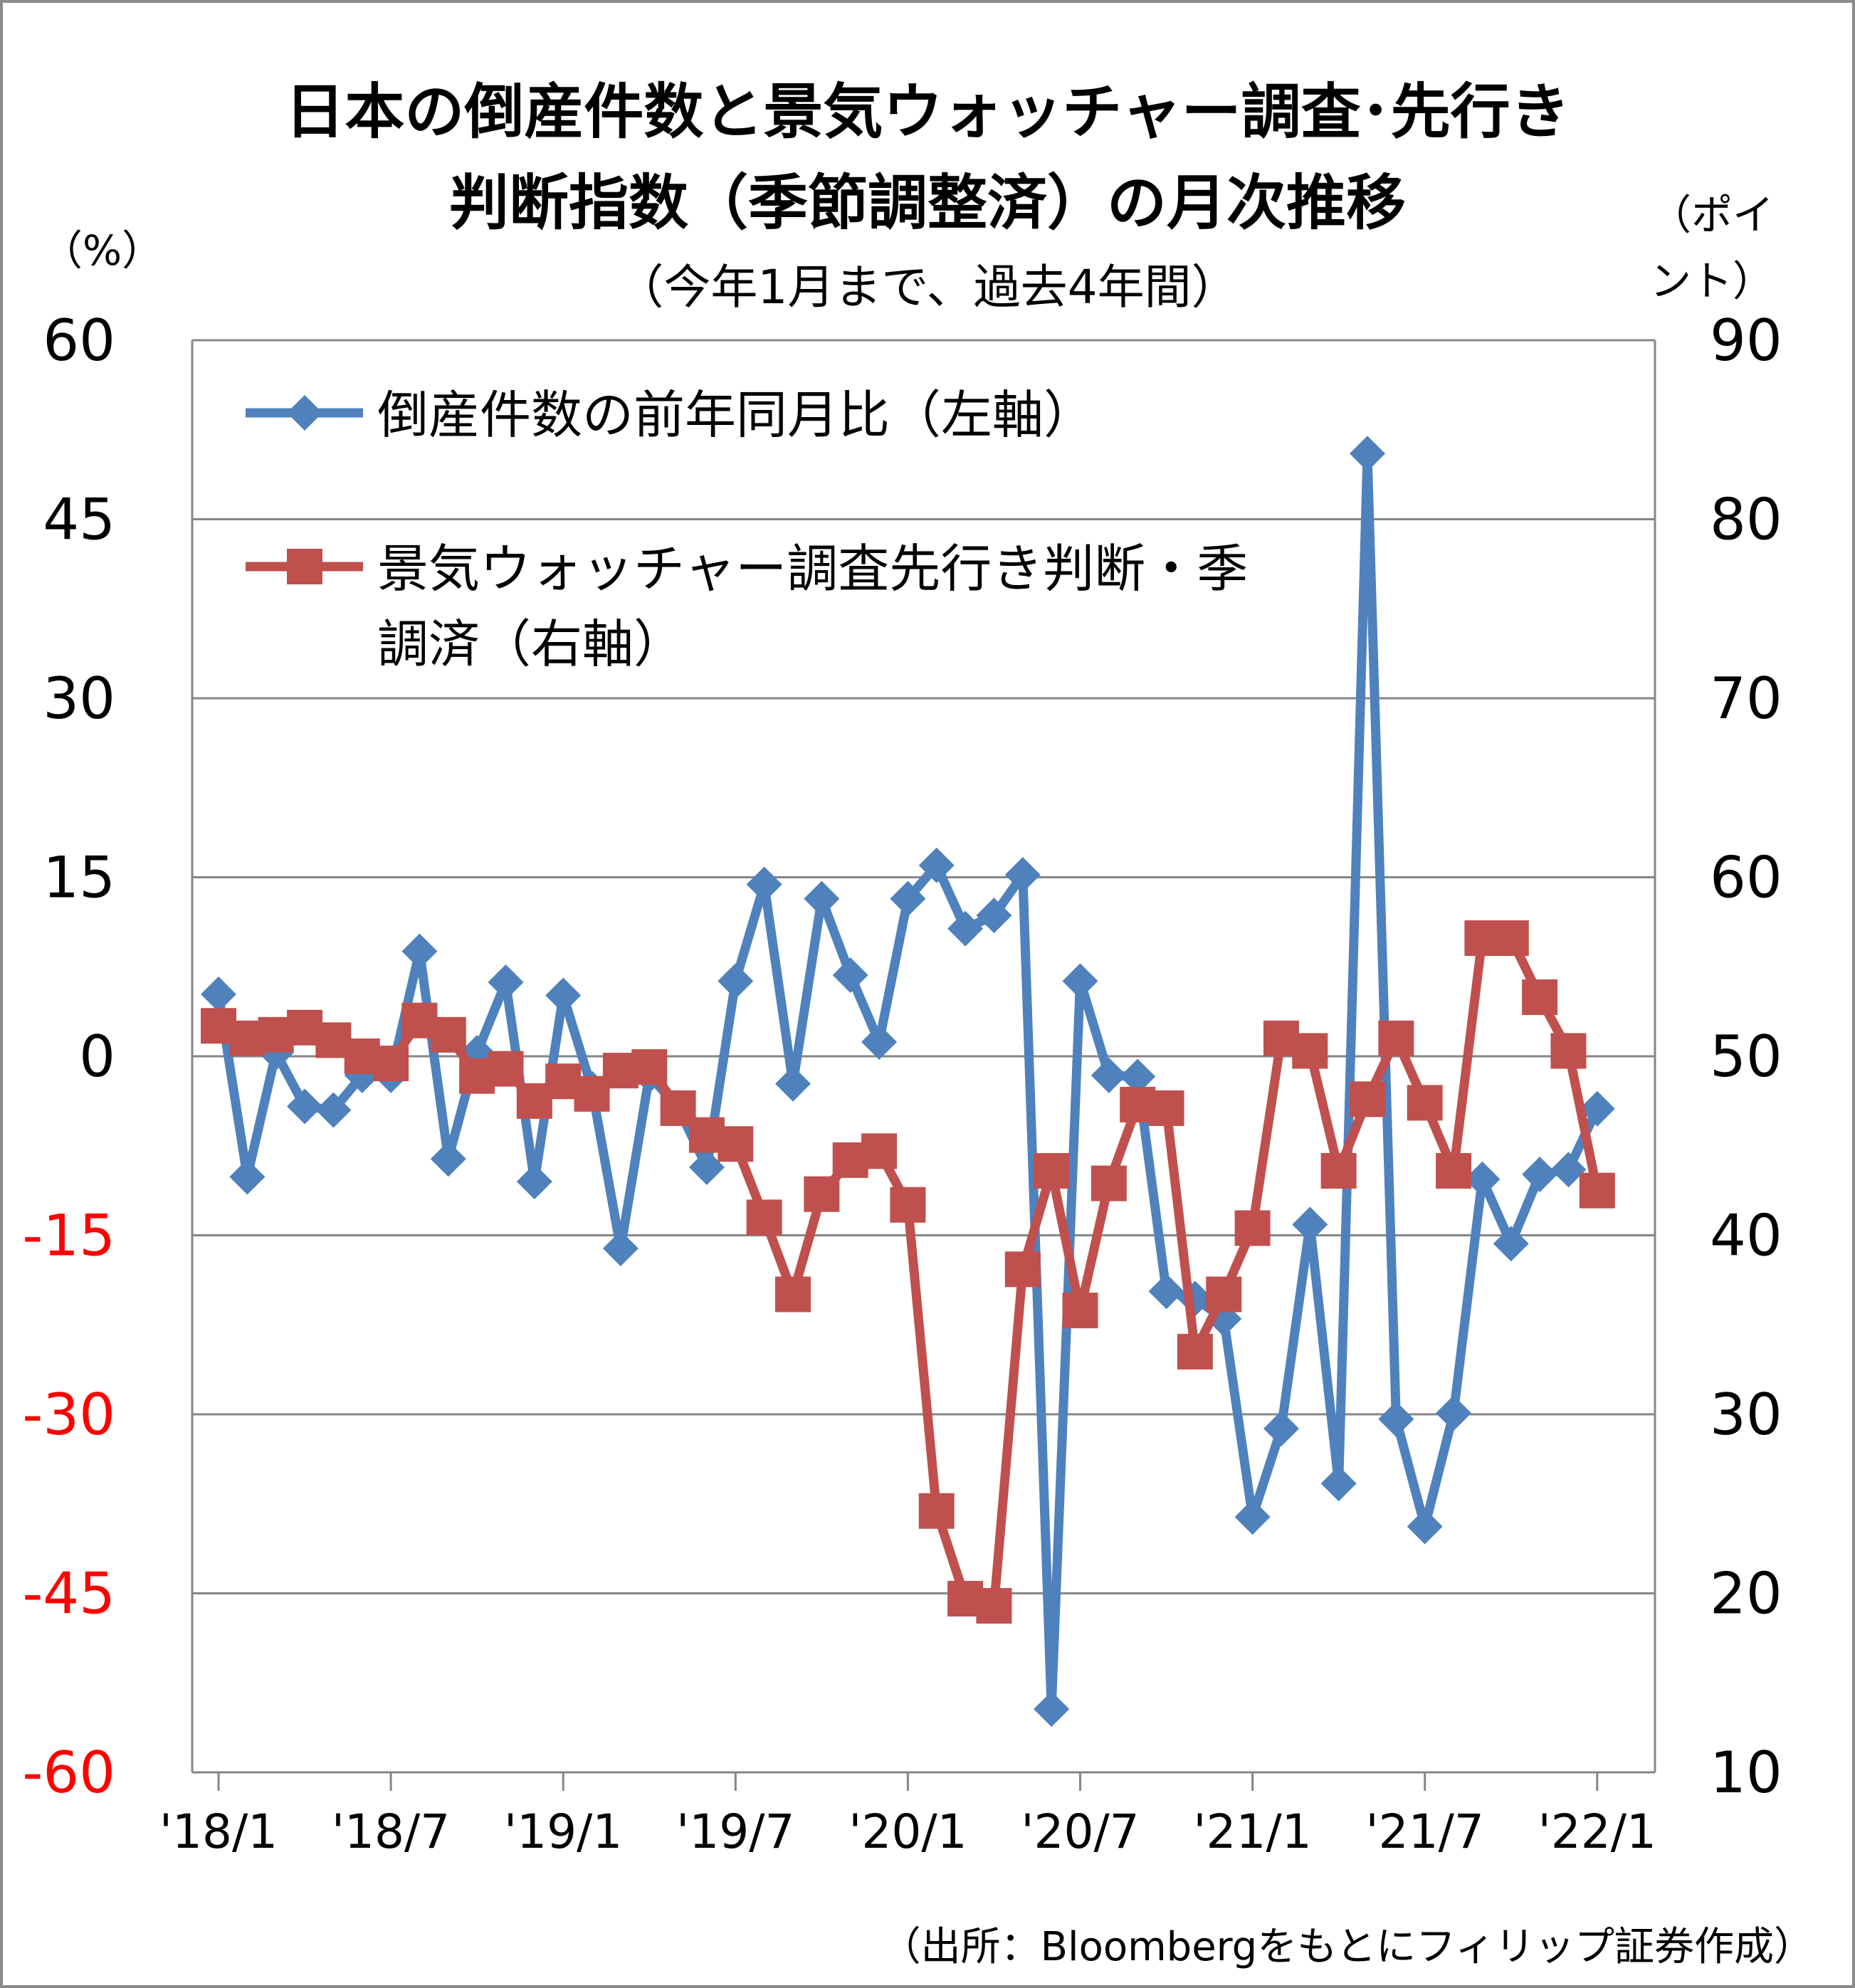  What do you see at coordinates (97, 1057) in the screenshot?
I see `left-axis-tick-label: 0` at bounding box center [97, 1057].